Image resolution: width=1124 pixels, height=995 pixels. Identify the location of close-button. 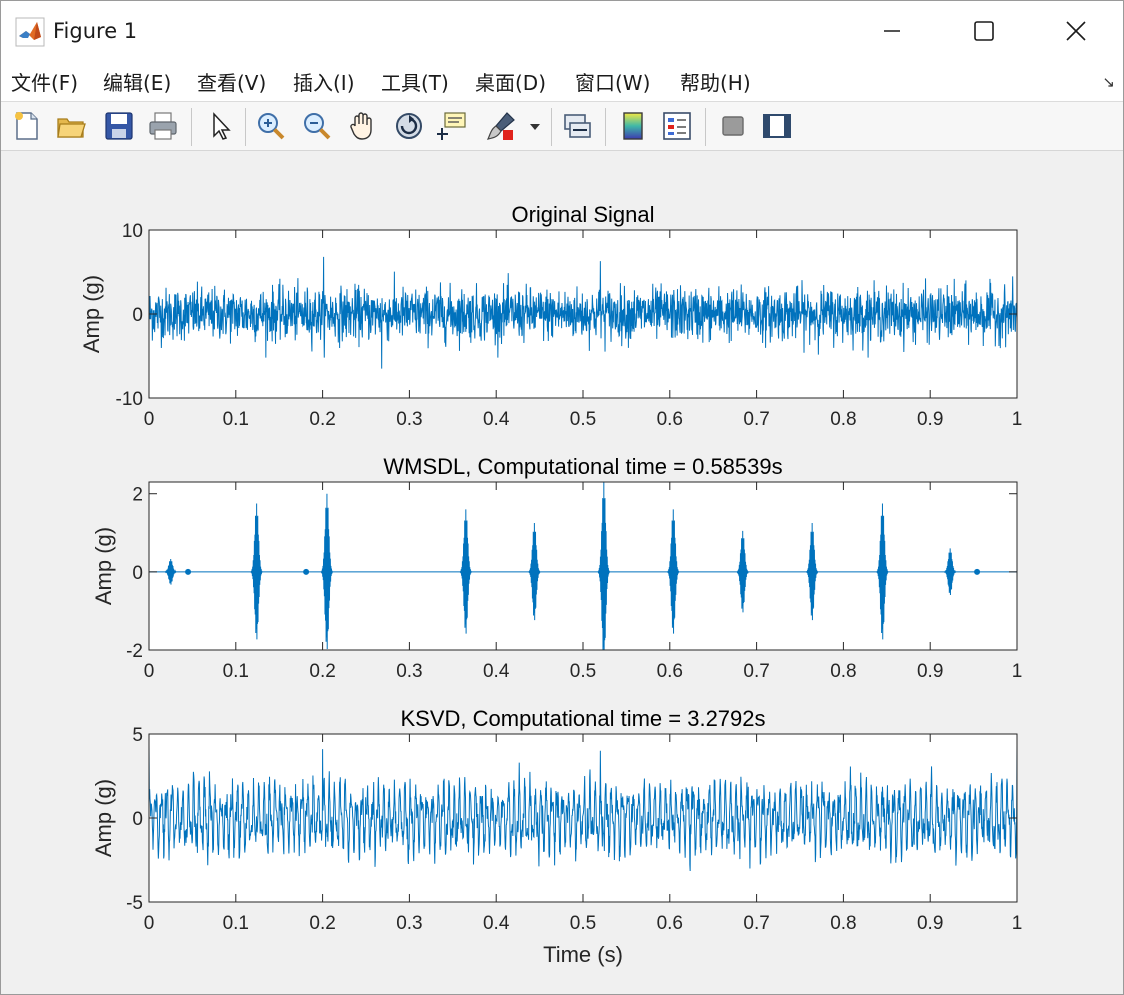
(1076, 31).